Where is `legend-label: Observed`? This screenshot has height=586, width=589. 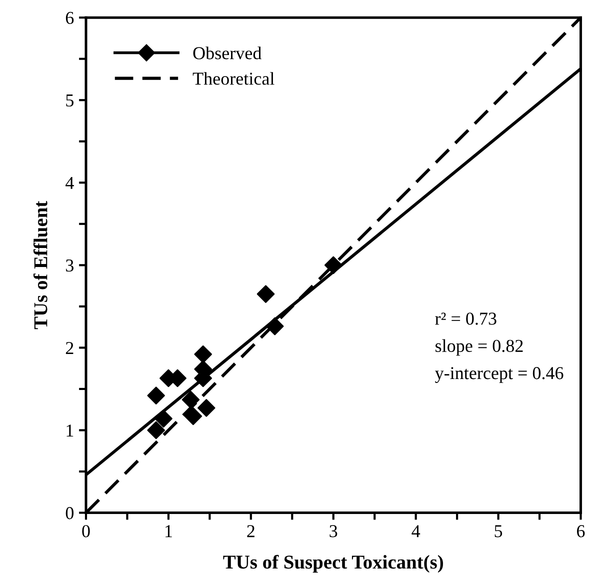
legend-label: Observed is located at coordinates (227, 53).